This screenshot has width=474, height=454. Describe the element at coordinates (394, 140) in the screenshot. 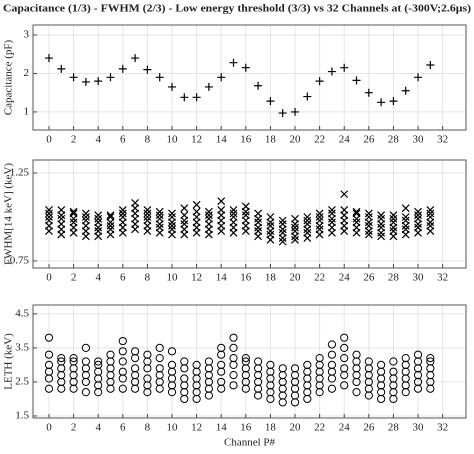

I see `x-tick-label: 28` at that location.